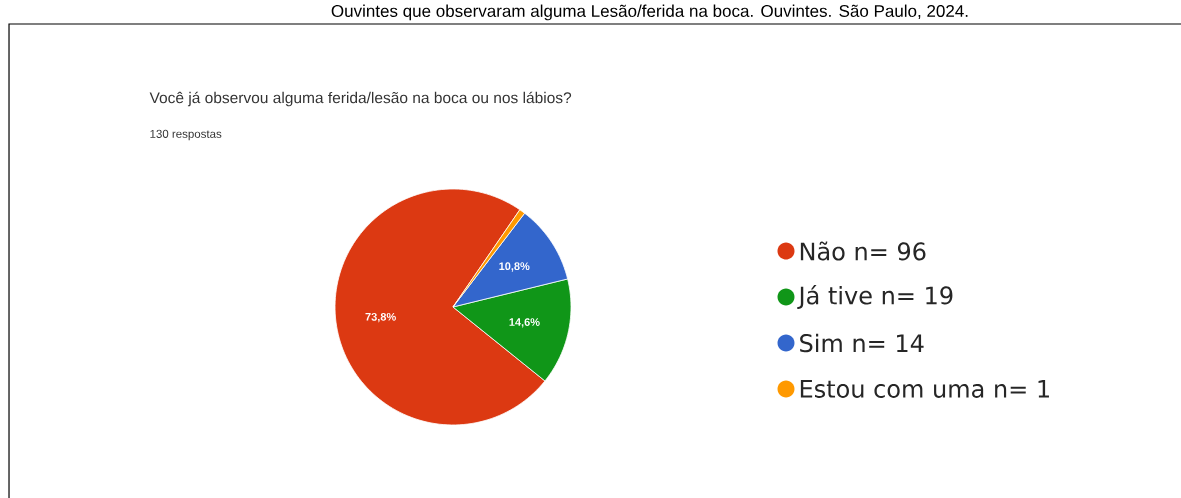 The image size is (1181, 498). Describe the element at coordinates (186, 135) in the screenshot. I see `text: 130 respostas` at that location.